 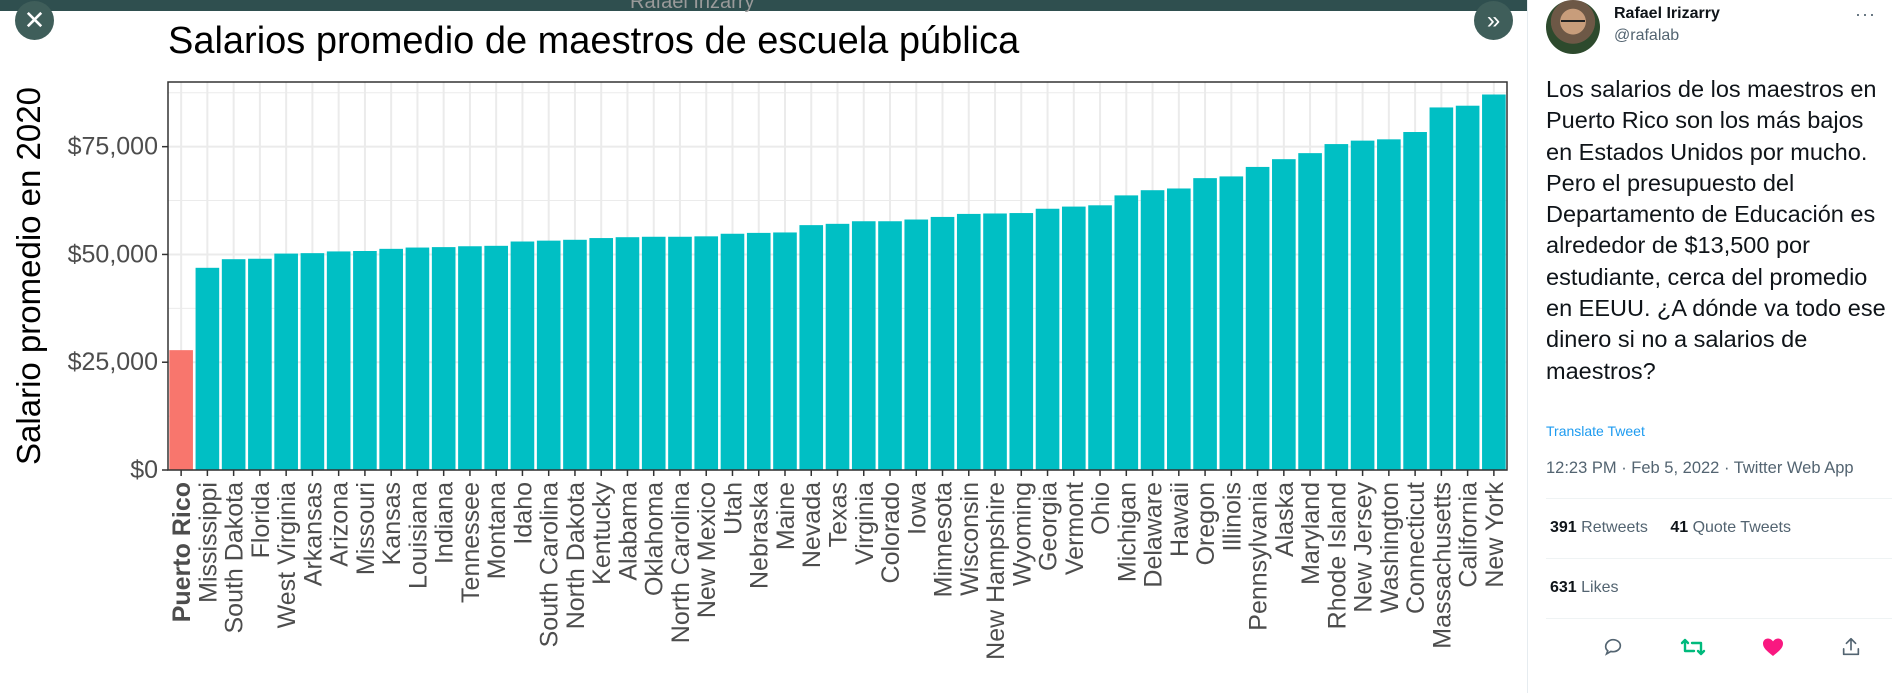 What do you see at coordinates (1563, 587) in the screenshot?
I see `likes-count: 631` at bounding box center [1563, 587].